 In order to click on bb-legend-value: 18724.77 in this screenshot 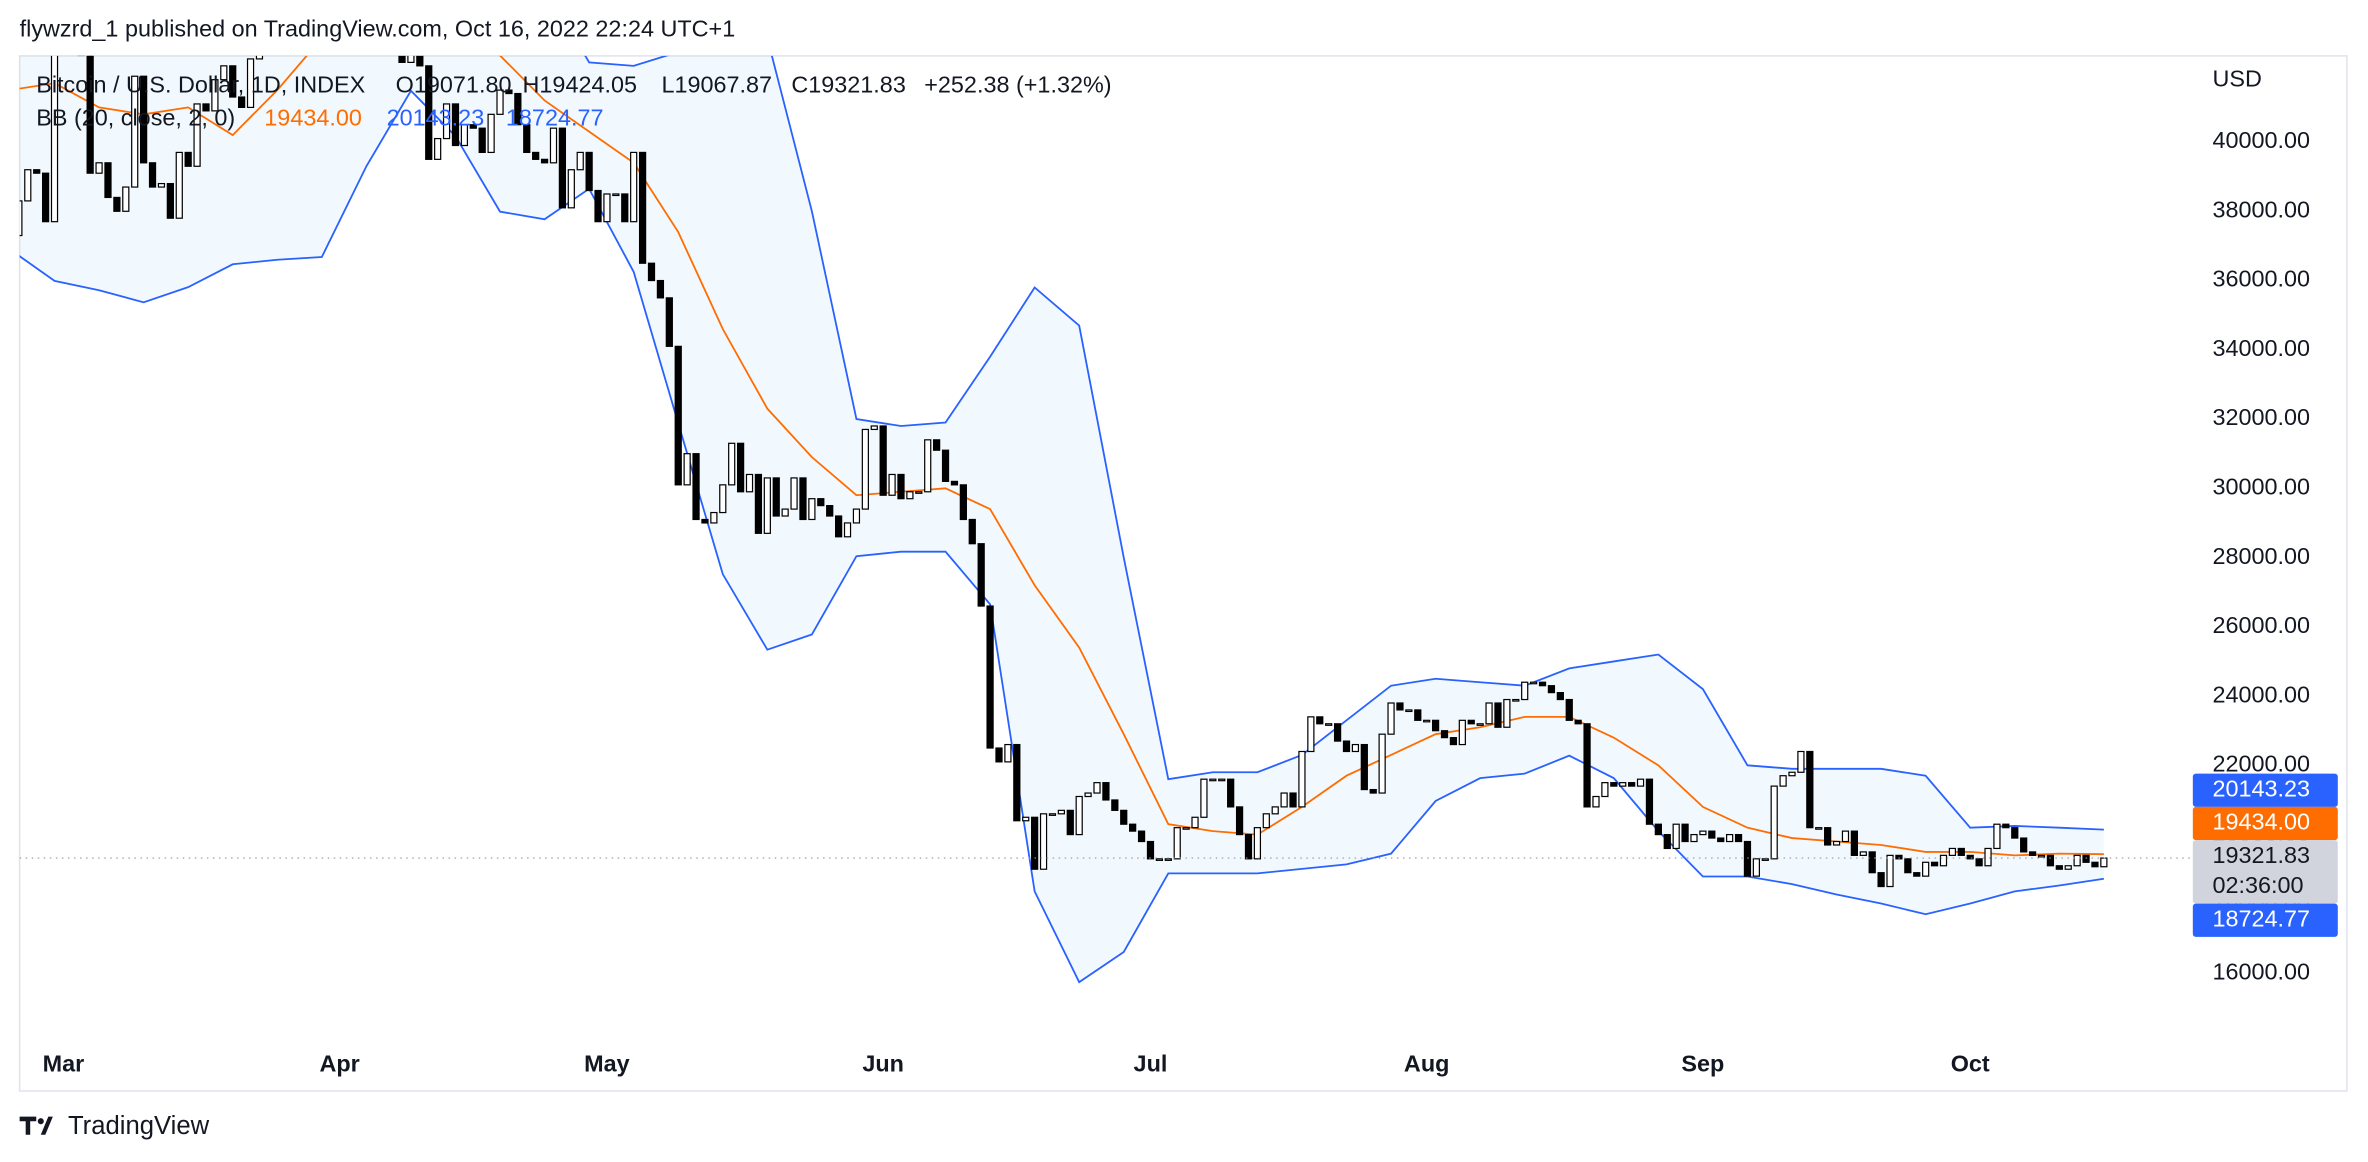, I will do `click(555, 118)`.